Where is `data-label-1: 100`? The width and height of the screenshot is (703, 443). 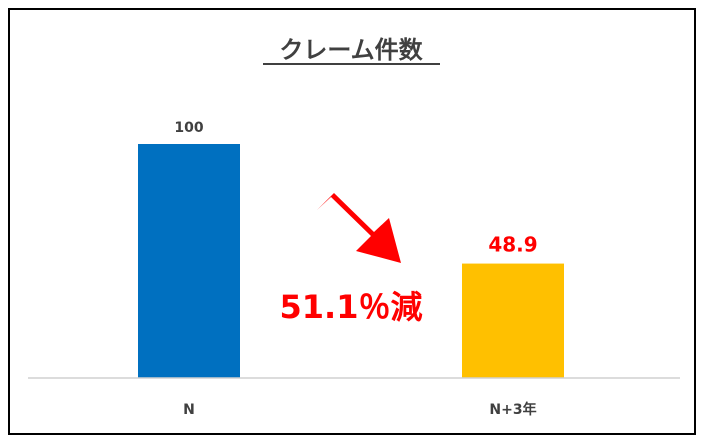 data-label-1: 100 is located at coordinates (188, 128).